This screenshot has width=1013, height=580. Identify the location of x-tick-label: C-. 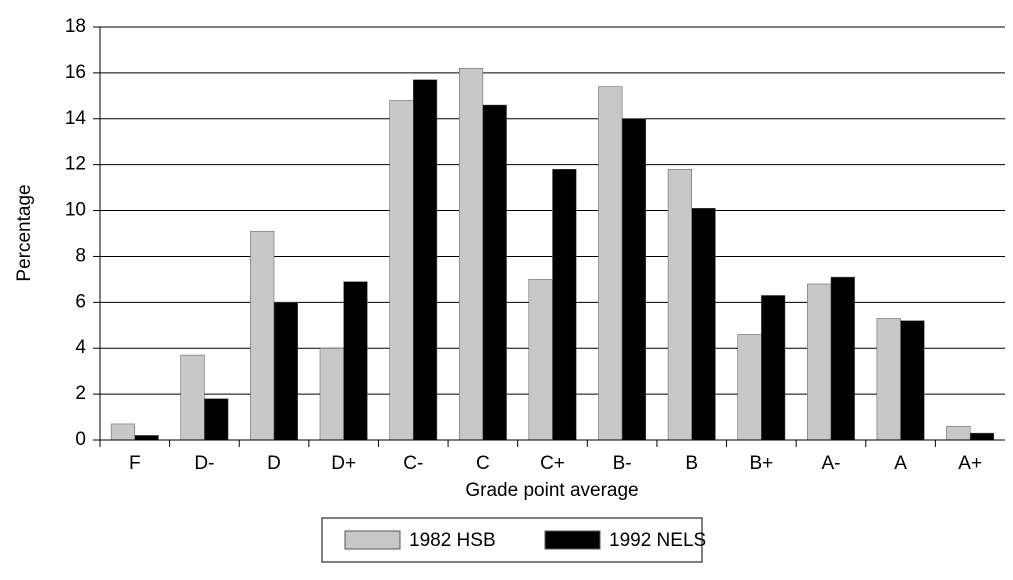
(413, 463).